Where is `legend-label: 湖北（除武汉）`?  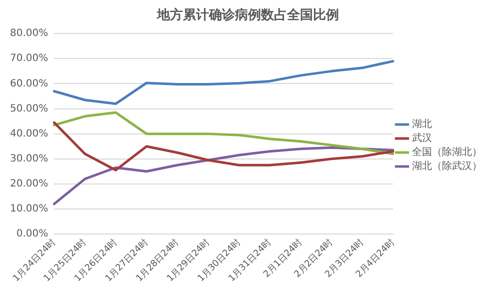
legend-label: 湖北（除武汉） is located at coordinates (447, 166).